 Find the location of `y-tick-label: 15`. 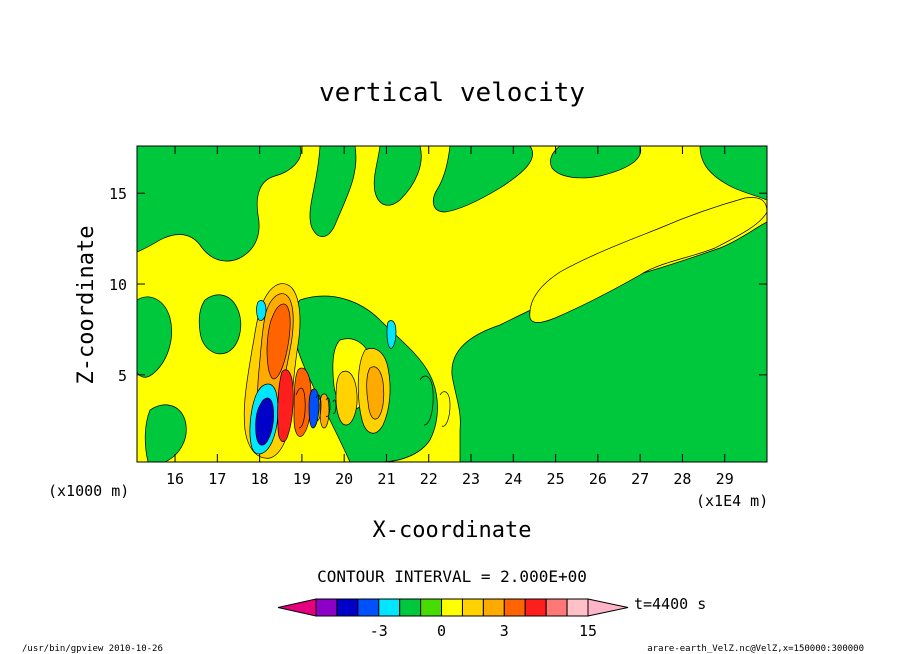

y-tick-label: 15 is located at coordinates (118, 194).